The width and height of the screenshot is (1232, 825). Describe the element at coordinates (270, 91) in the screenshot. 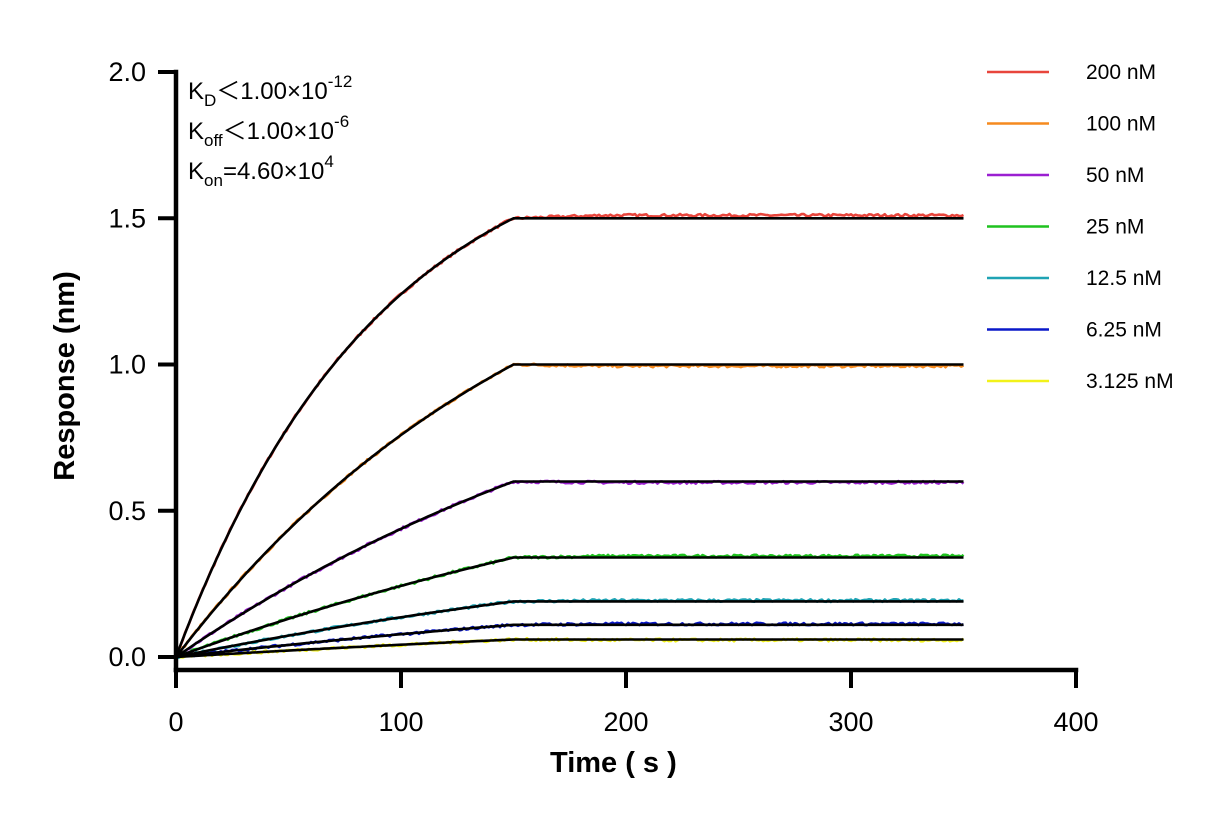

I see `kinetic-constant-text: KD＜1.00×10-12` at that location.